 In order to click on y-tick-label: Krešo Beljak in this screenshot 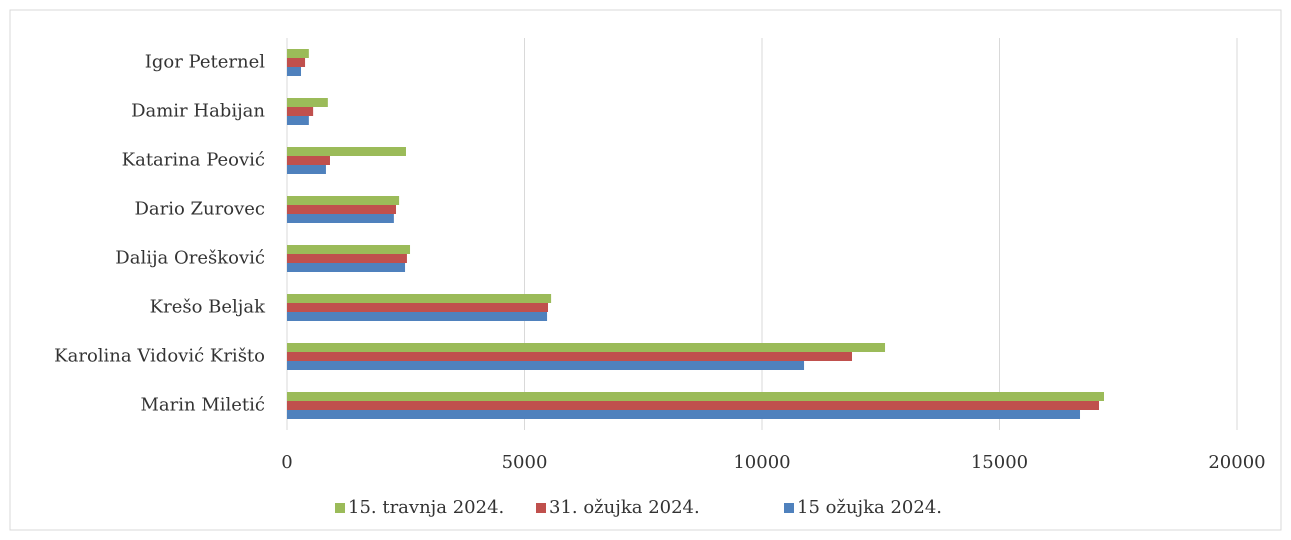, I will do `click(208, 307)`.